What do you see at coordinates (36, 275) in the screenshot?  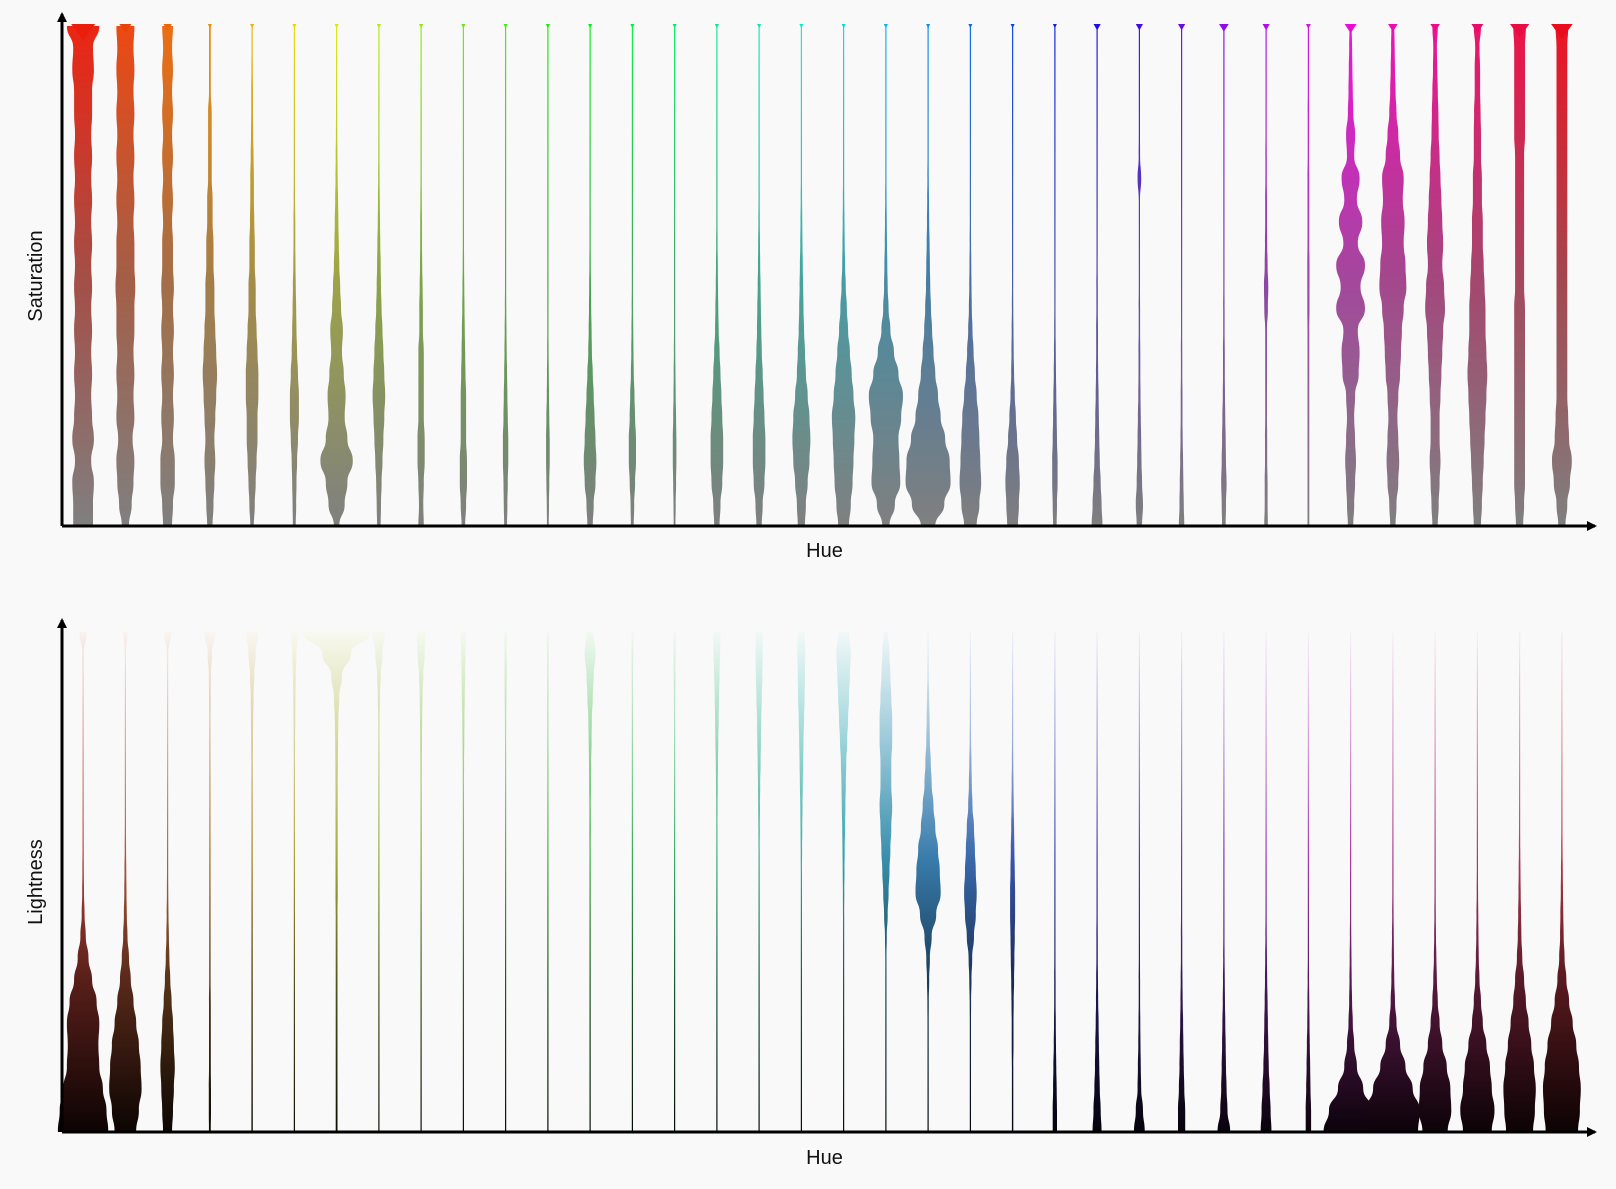 I see `saturation-y-label: Saturation` at bounding box center [36, 275].